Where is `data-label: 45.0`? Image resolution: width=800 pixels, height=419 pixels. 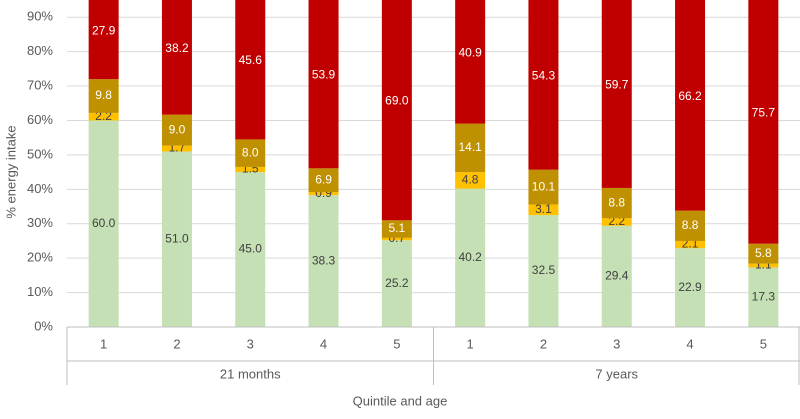
data-label: 45.0 is located at coordinates (251, 249).